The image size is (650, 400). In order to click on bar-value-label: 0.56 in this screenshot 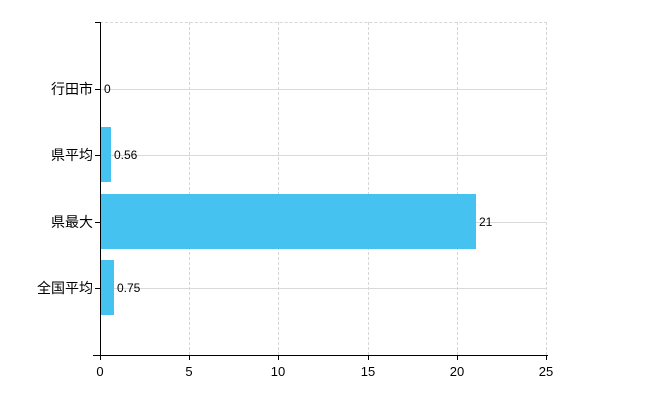, I will do `click(126, 155)`.